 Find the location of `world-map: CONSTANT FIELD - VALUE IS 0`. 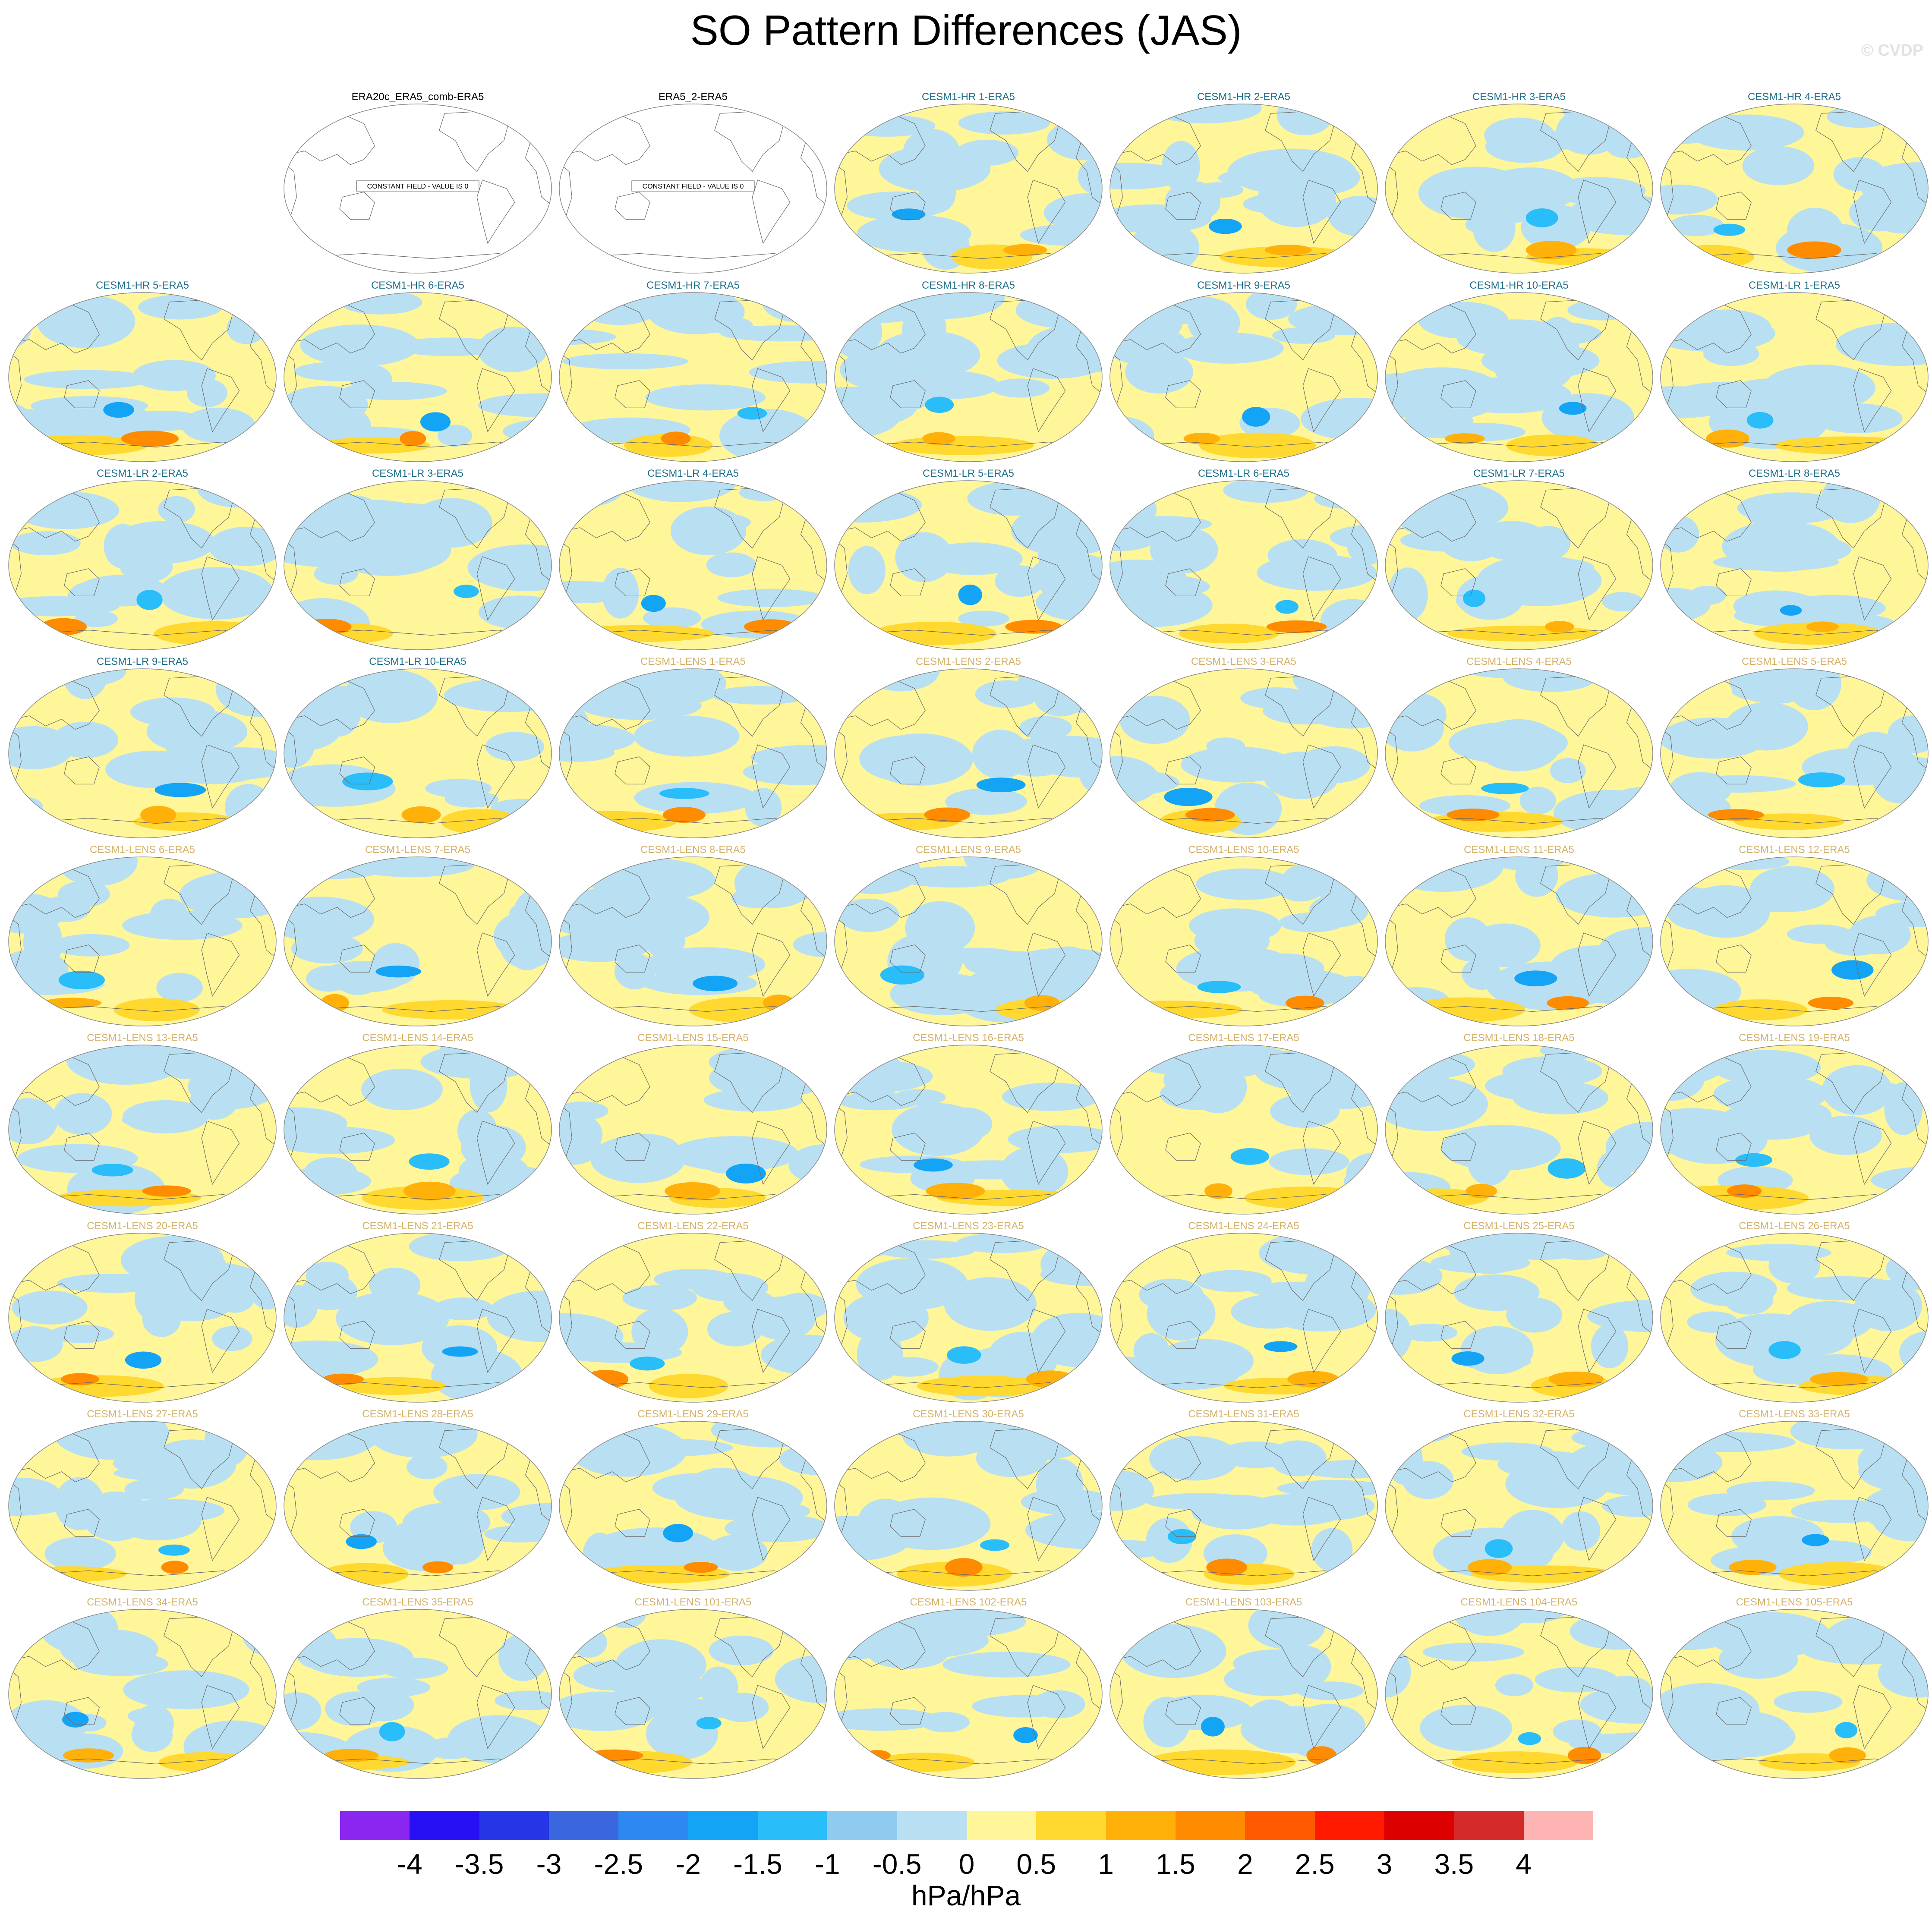

world-map: CONSTANT FIELD - VALUE IS 0 is located at coordinates (693, 189).